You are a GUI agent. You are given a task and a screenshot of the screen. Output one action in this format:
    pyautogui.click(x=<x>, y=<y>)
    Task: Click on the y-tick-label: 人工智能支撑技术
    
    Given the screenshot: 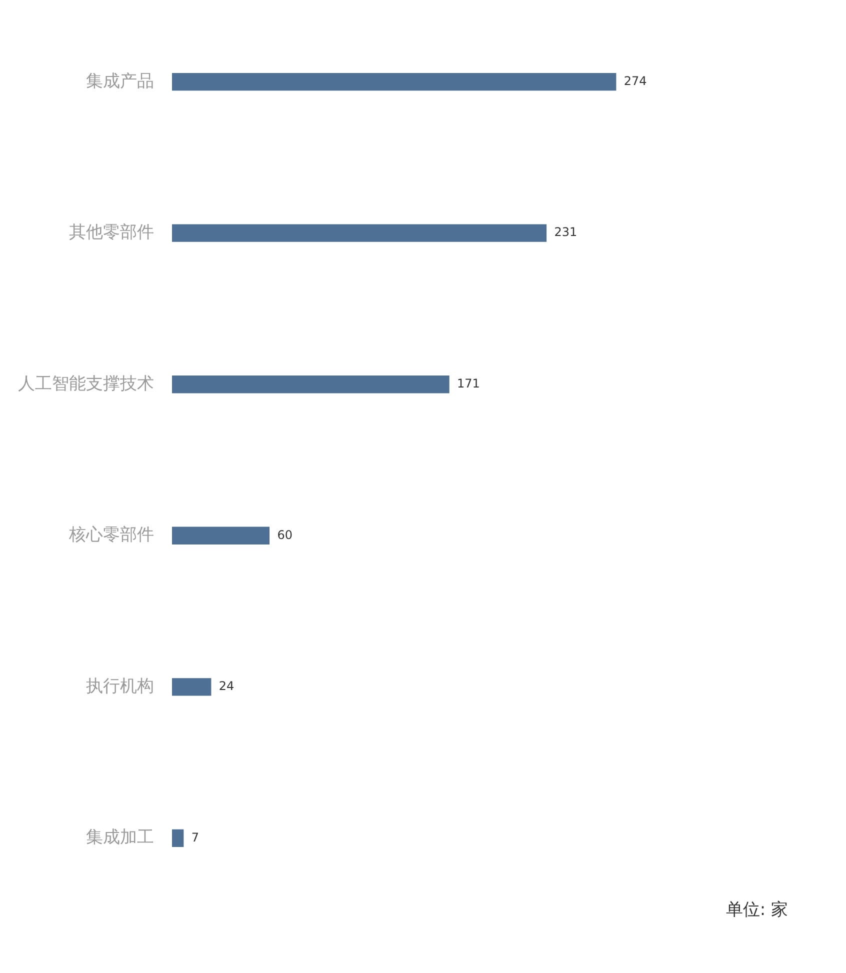 What is the action you would take?
    pyautogui.click(x=86, y=384)
    